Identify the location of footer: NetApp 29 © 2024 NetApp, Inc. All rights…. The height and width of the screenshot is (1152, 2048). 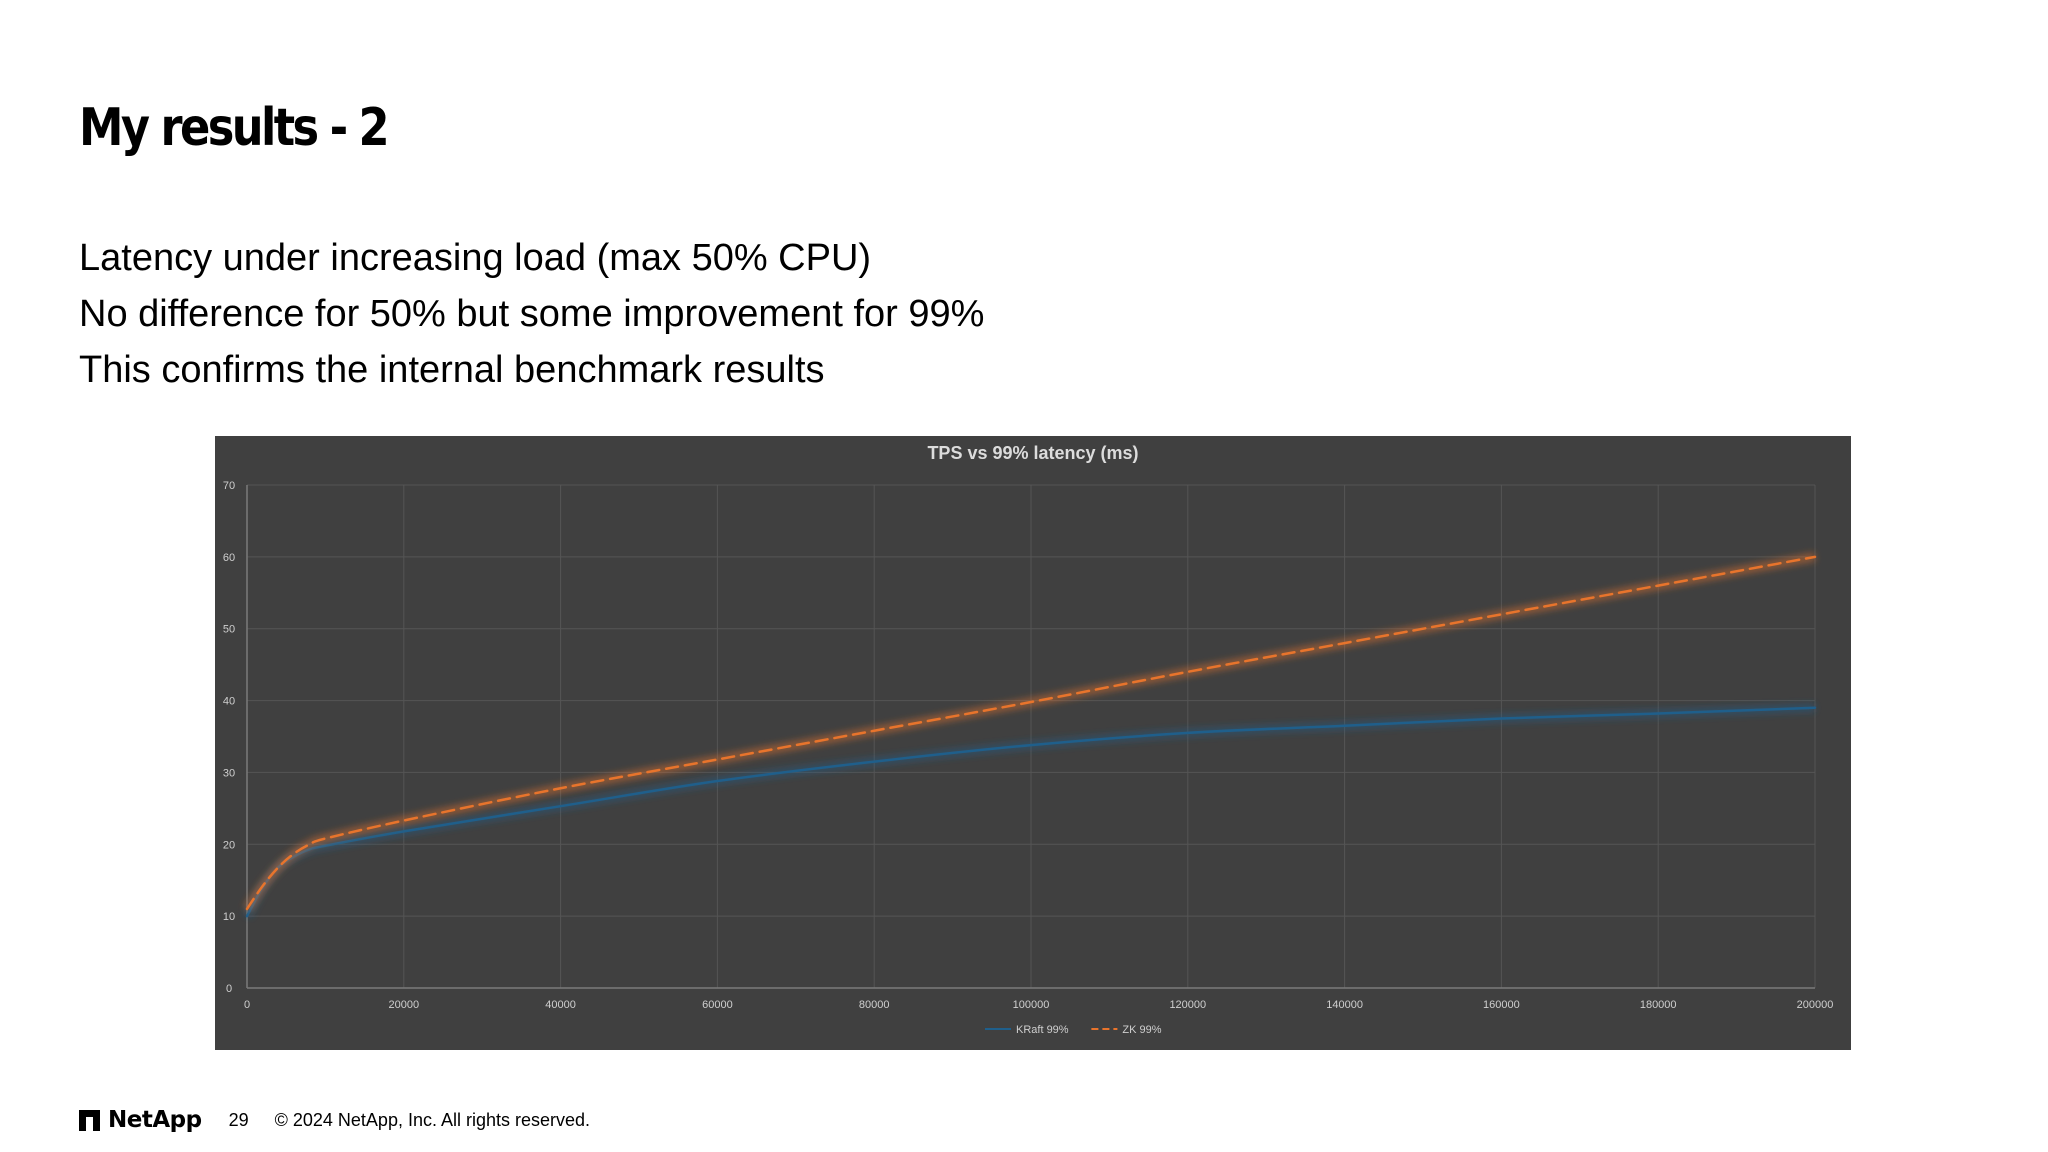
(334, 1120).